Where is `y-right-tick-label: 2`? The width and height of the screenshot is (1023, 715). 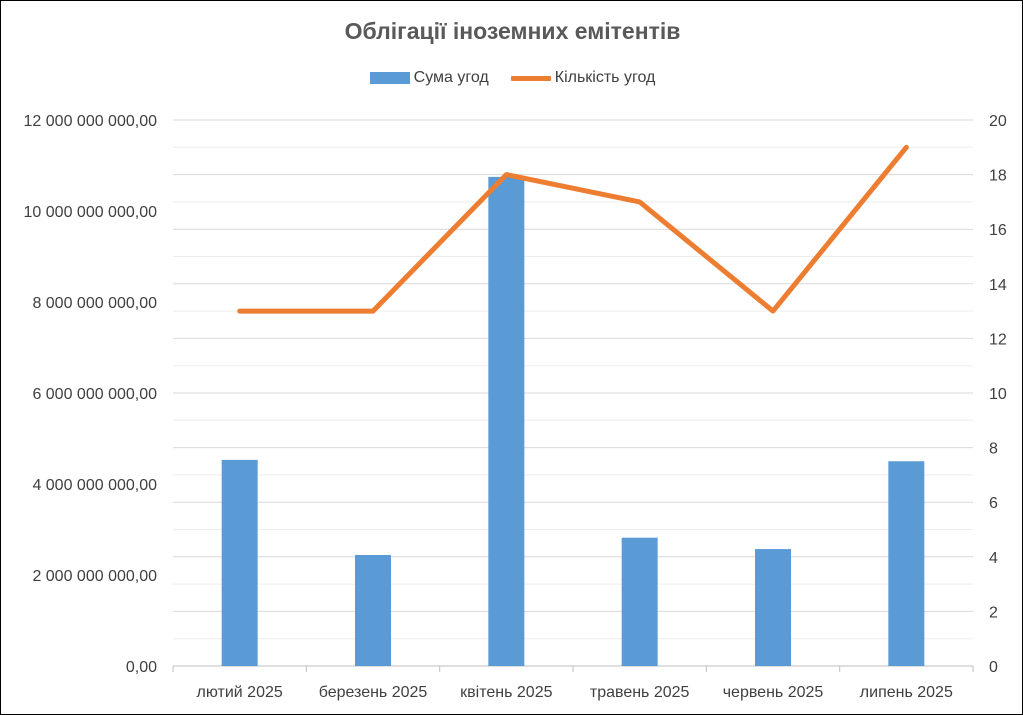 y-right-tick-label: 2 is located at coordinates (993, 612).